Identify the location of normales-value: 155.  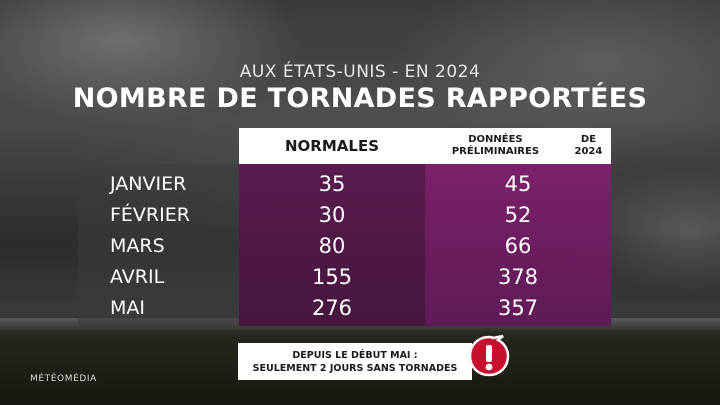
(332, 277).